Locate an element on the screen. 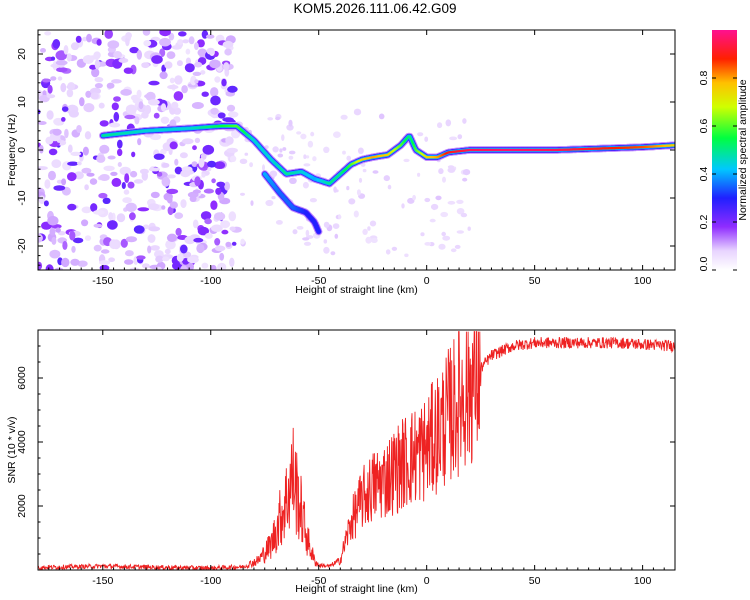  spectrogram-x-axis-title: Height of straight line (km) is located at coordinates (356, 290).